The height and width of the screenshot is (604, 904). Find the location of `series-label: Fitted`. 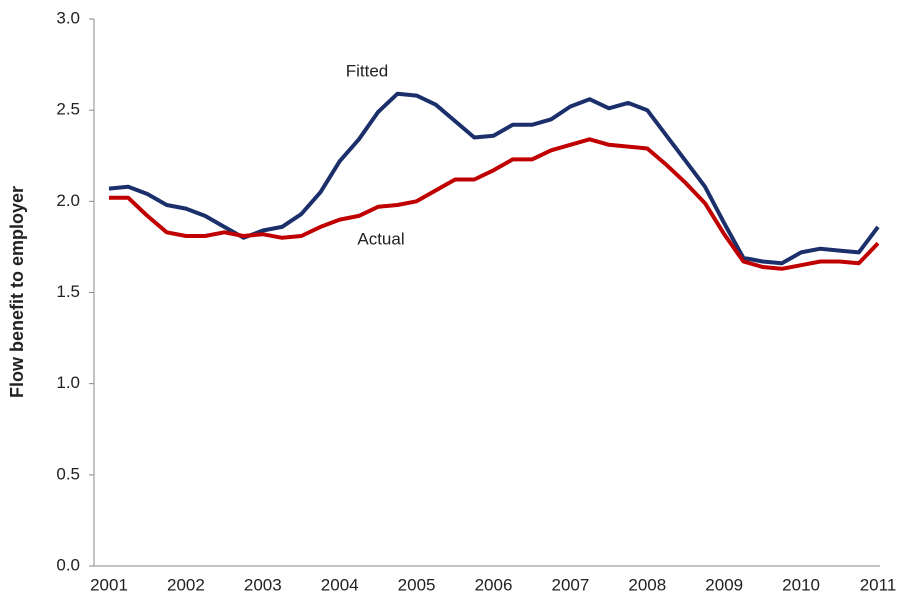

series-label: Fitted is located at coordinates (367, 70).